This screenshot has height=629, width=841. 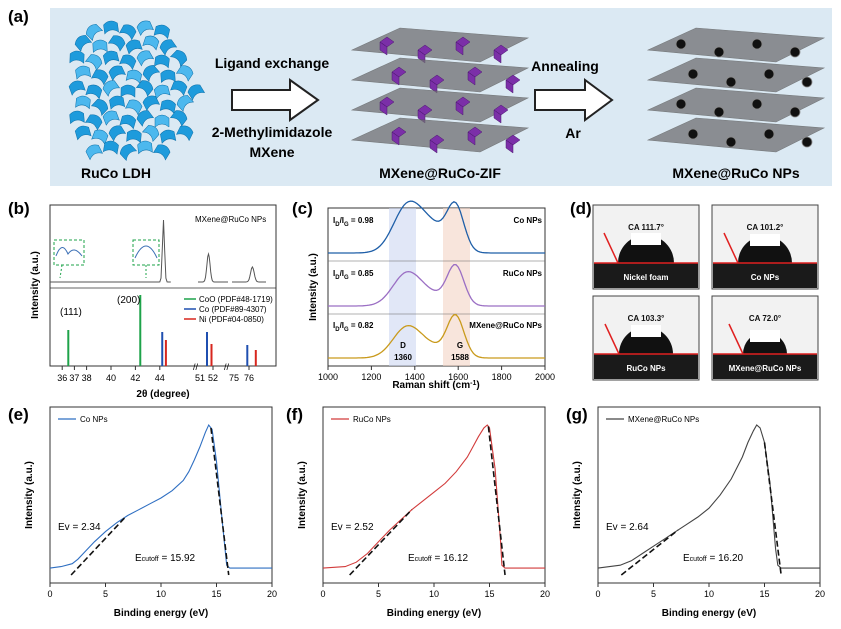 What do you see at coordinates (234, 378) in the screenshot?
I see `x-tick-label: 75` at bounding box center [234, 378].